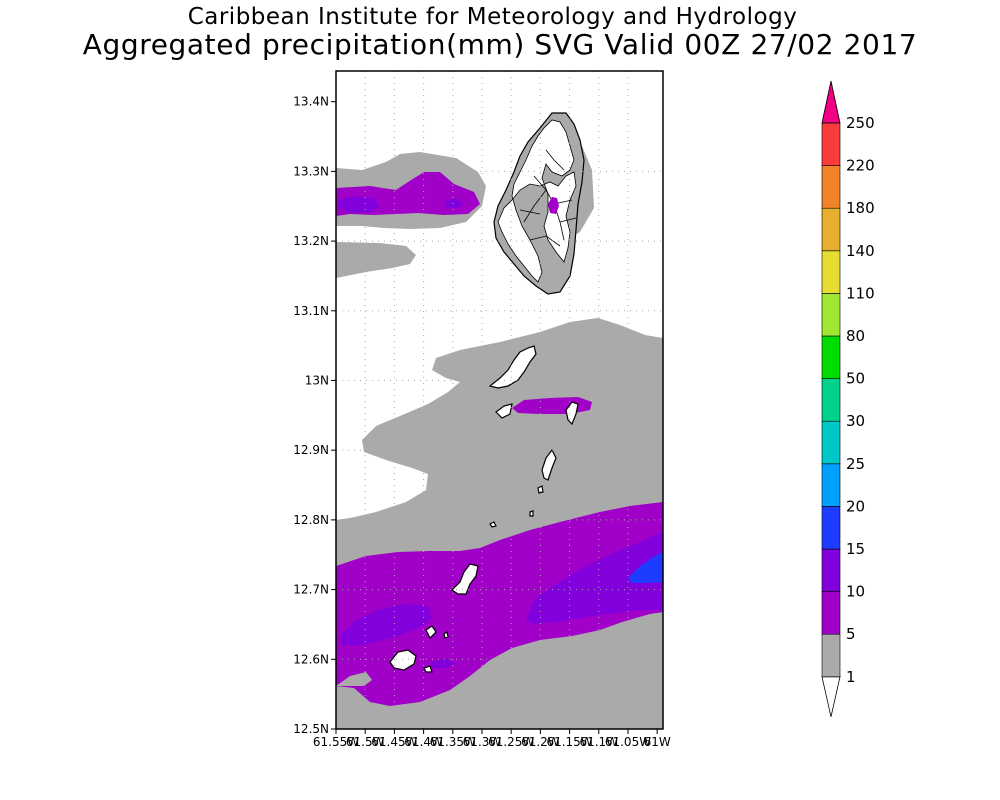  Describe the element at coordinates (537, 201) in the screenshot. I see `island-st-vincent-coast` at that location.